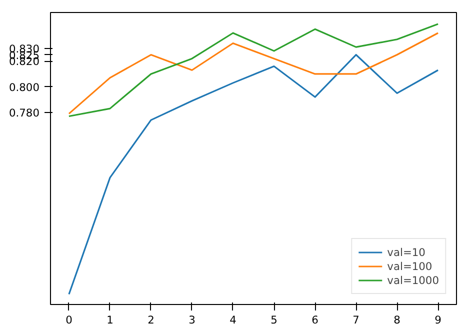  Describe the element at coordinates (110, 320) in the screenshot. I see `x-tick-label: 1` at that location.